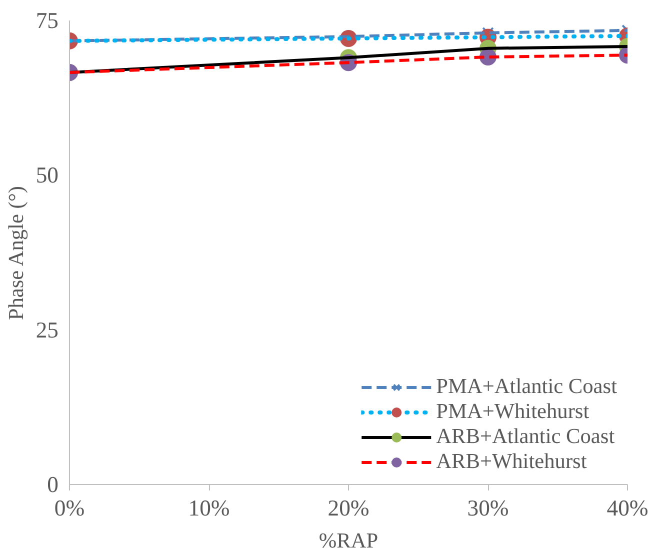 Image resolution: width=652 pixels, height=555 pixels. What do you see at coordinates (47, 20) in the screenshot?
I see `y-tick-label: 75` at bounding box center [47, 20].